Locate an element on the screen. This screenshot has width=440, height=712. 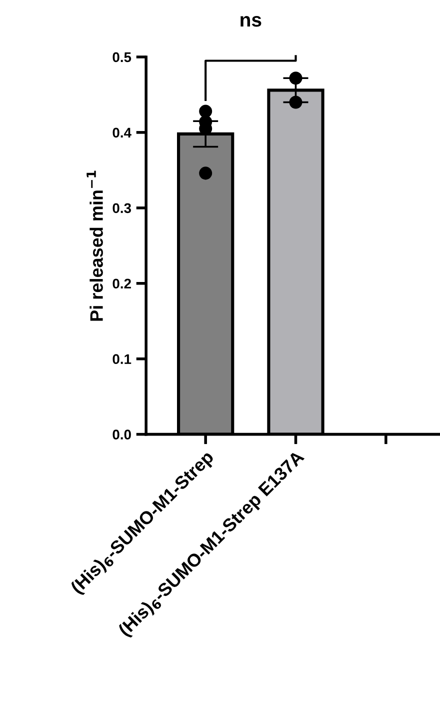
y-axis-title: Pi released min$^{−1}$ is located at coordinates (94, 245).